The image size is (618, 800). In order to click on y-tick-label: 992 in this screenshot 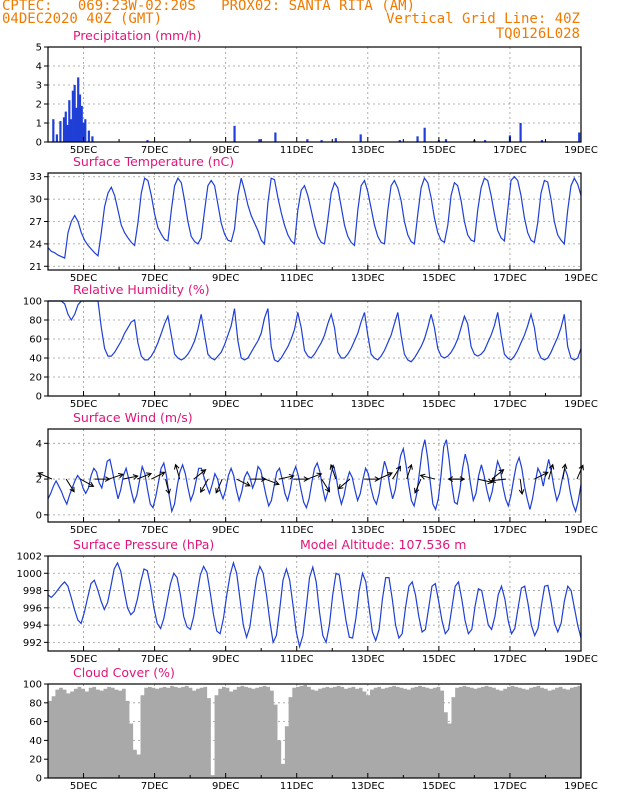, I will do `click(32, 643)`.